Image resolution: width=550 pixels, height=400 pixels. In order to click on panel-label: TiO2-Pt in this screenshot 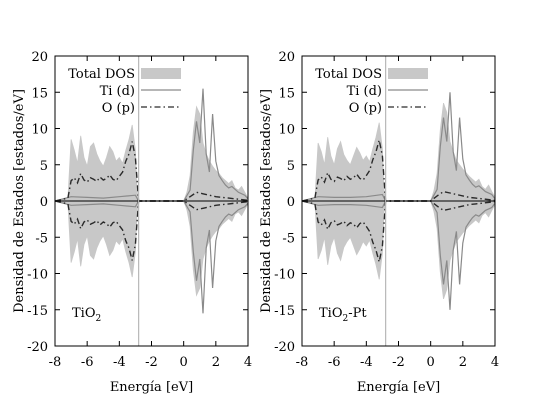, I will do `click(343, 315)`.